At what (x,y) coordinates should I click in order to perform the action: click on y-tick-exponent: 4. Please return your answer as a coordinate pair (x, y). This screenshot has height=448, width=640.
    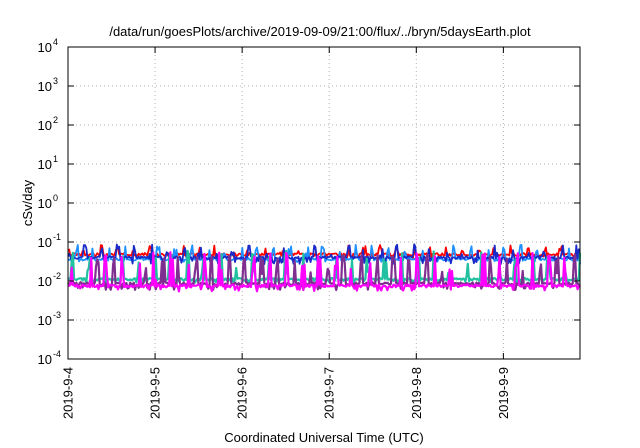
    Looking at the image, I should click on (55, 42).